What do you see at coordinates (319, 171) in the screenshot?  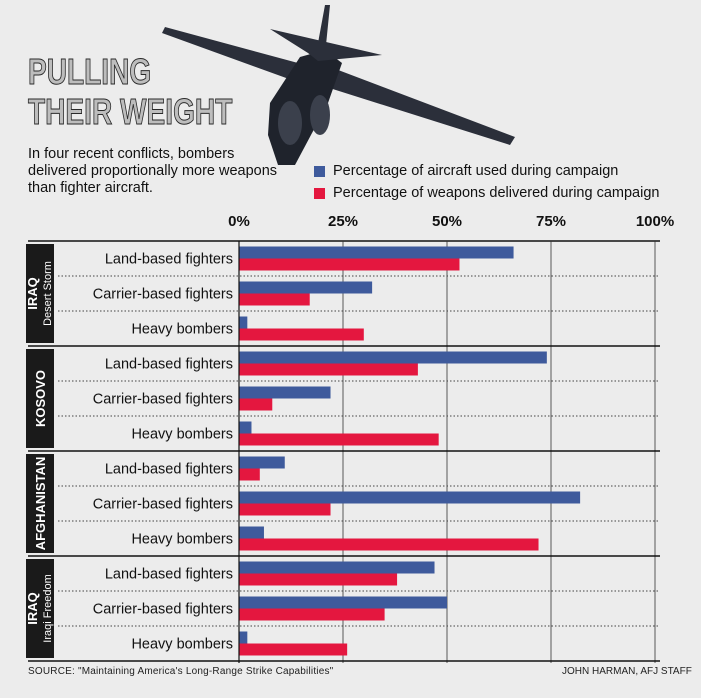 I see `legend-swatch-aircraft` at bounding box center [319, 171].